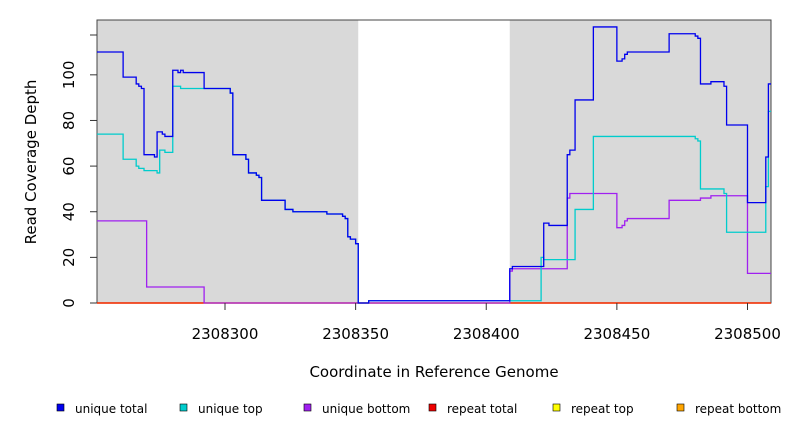 Image resolution: width=792 pixels, height=432 pixels. Describe the element at coordinates (230, 409) in the screenshot. I see `legend-label-unique-top: unique top` at that location.